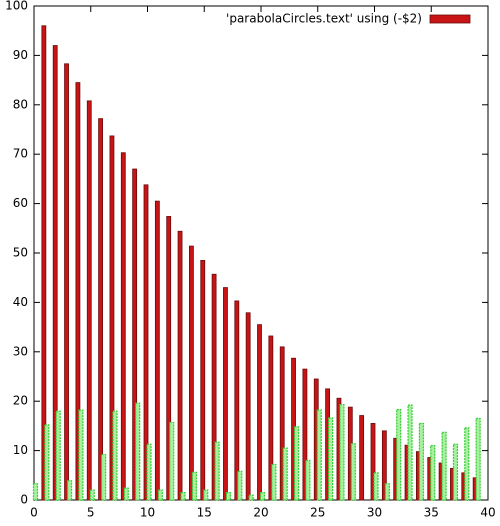 This screenshot has width=500, height=526. Describe the element at coordinates (20, 203) in the screenshot. I see `y-tick-label: 60` at that location.